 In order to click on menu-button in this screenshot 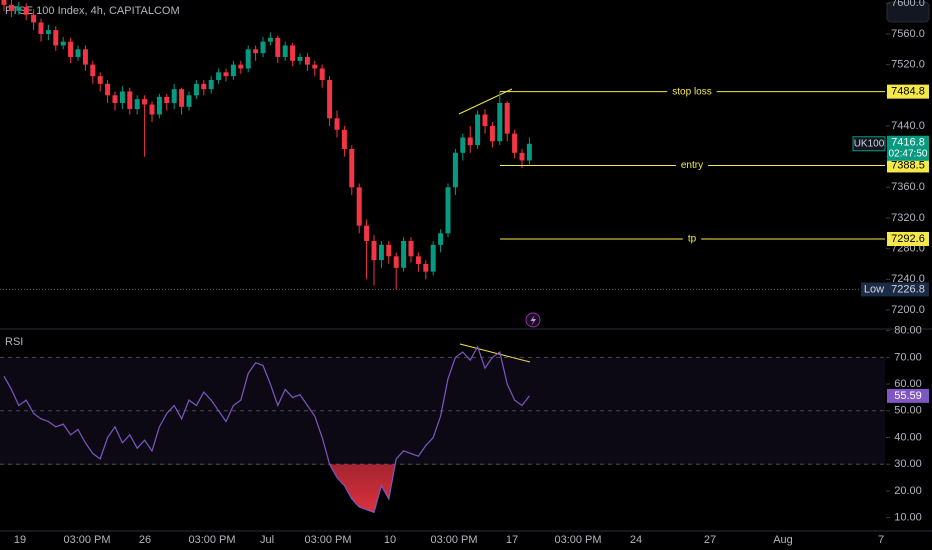, I will do `click(908, 12)`.